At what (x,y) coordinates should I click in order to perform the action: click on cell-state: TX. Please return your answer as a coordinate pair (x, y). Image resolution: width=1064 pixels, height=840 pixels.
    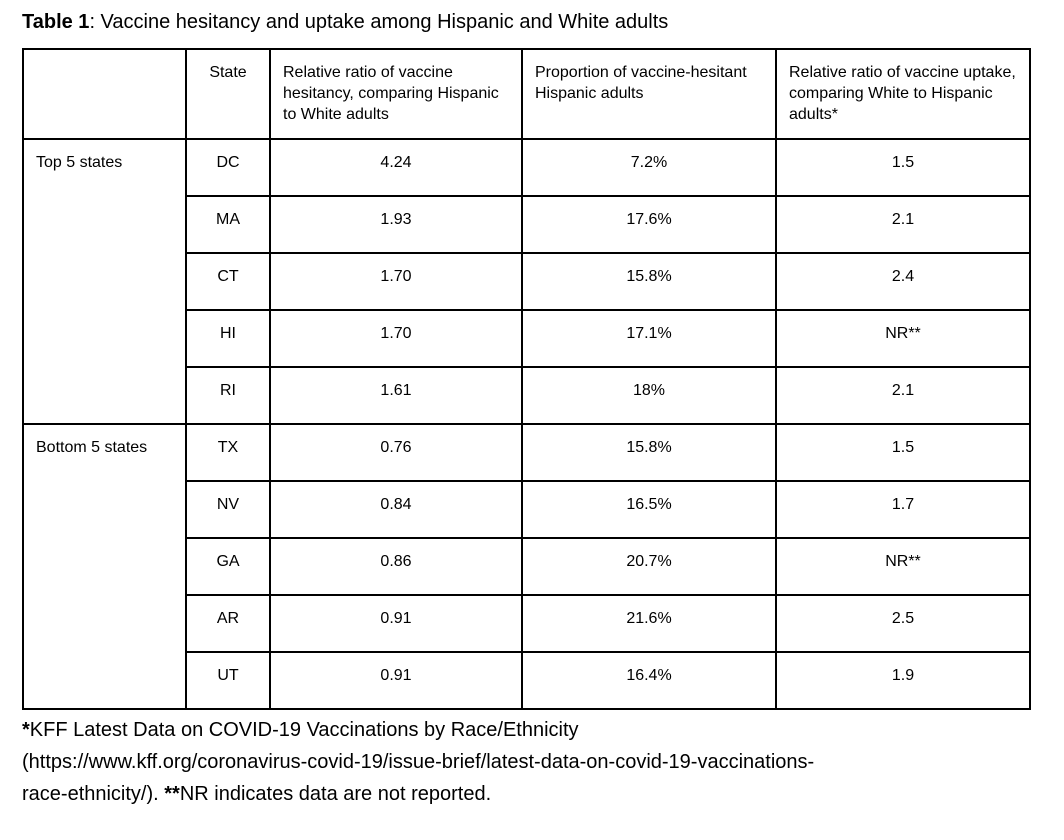
    Looking at the image, I should click on (228, 452).